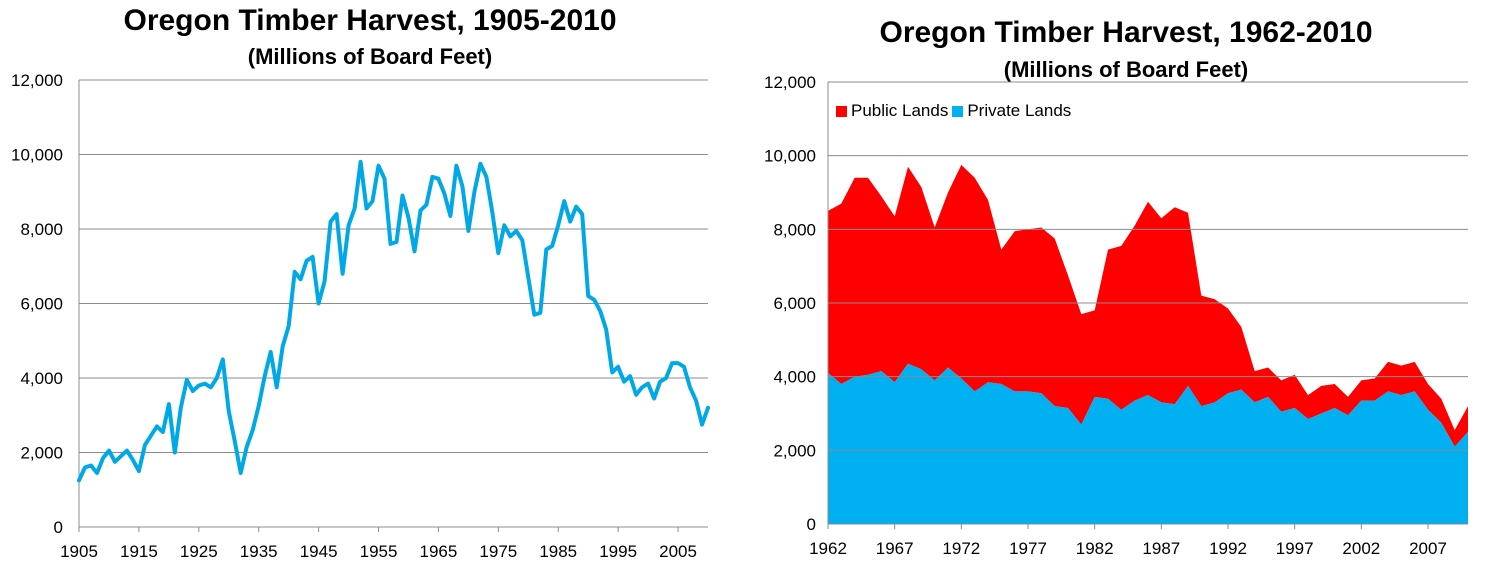 The height and width of the screenshot is (564, 1502). I want to click on x-tick-label: 1962, so click(828, 548).